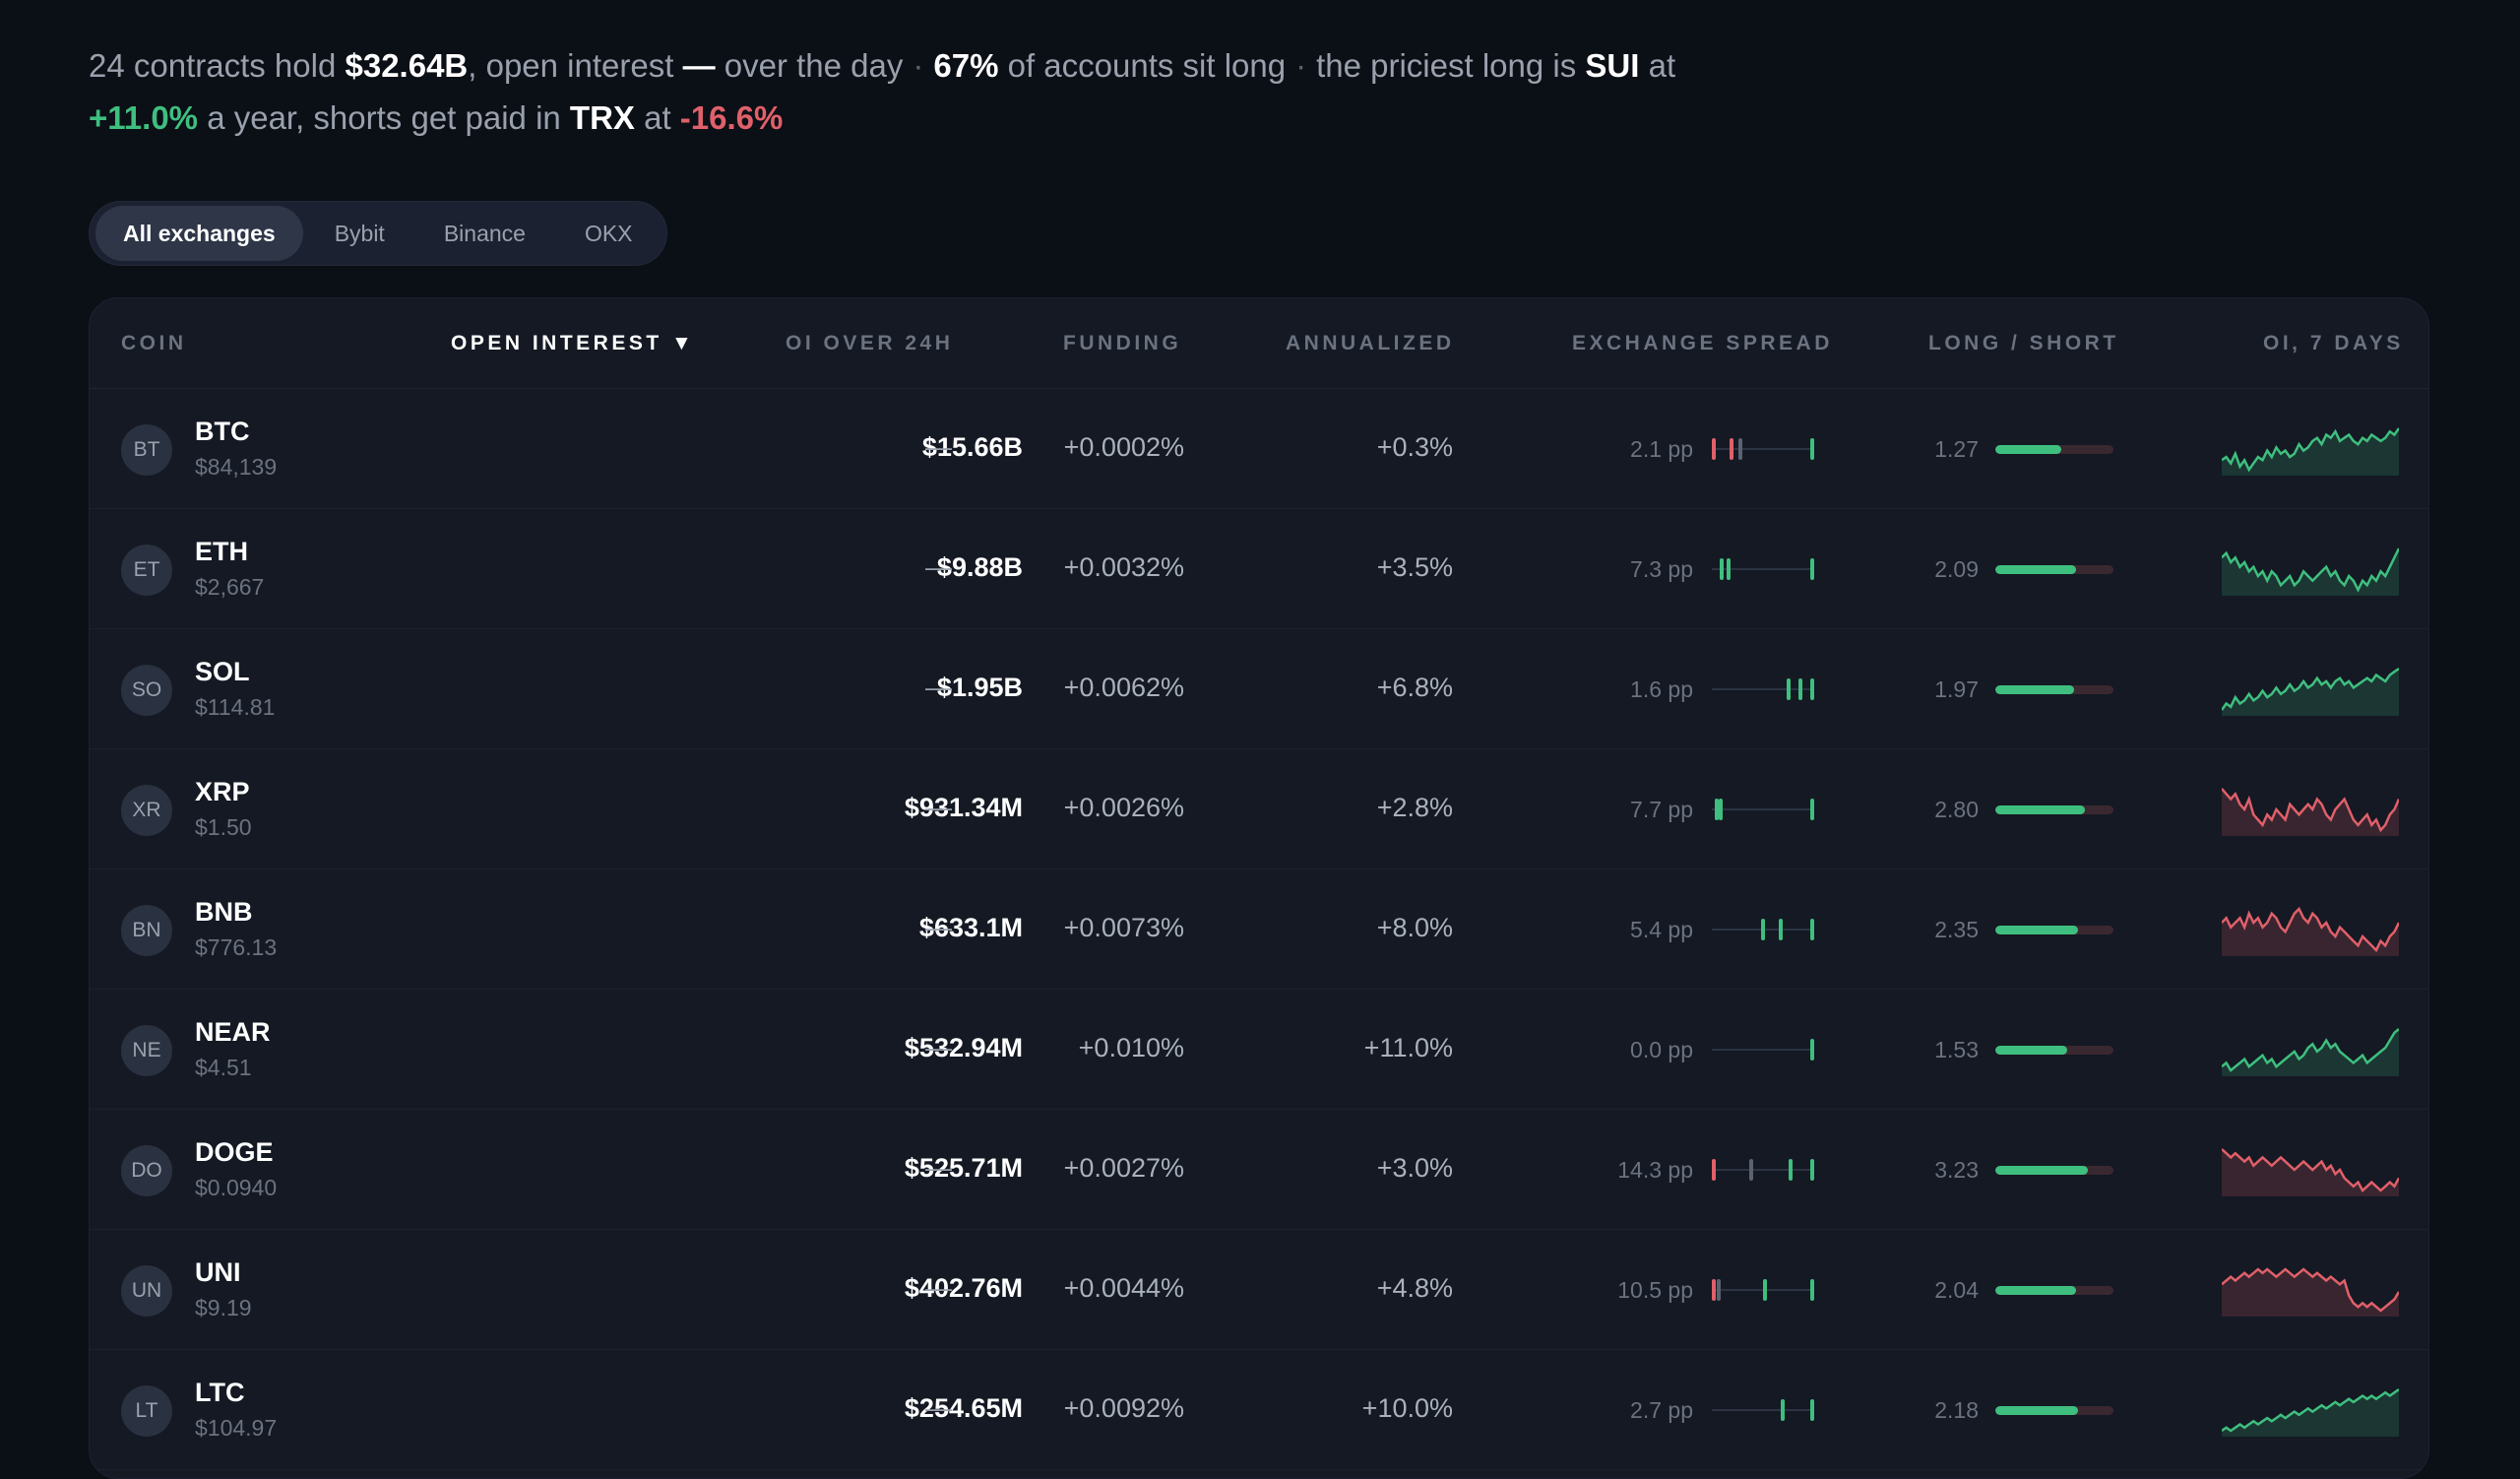  What do you see at coordinates (1414, 1168) in the screenshot?
I see `annualized-rate: +3.0%` at bounding box center [1414, 1168].